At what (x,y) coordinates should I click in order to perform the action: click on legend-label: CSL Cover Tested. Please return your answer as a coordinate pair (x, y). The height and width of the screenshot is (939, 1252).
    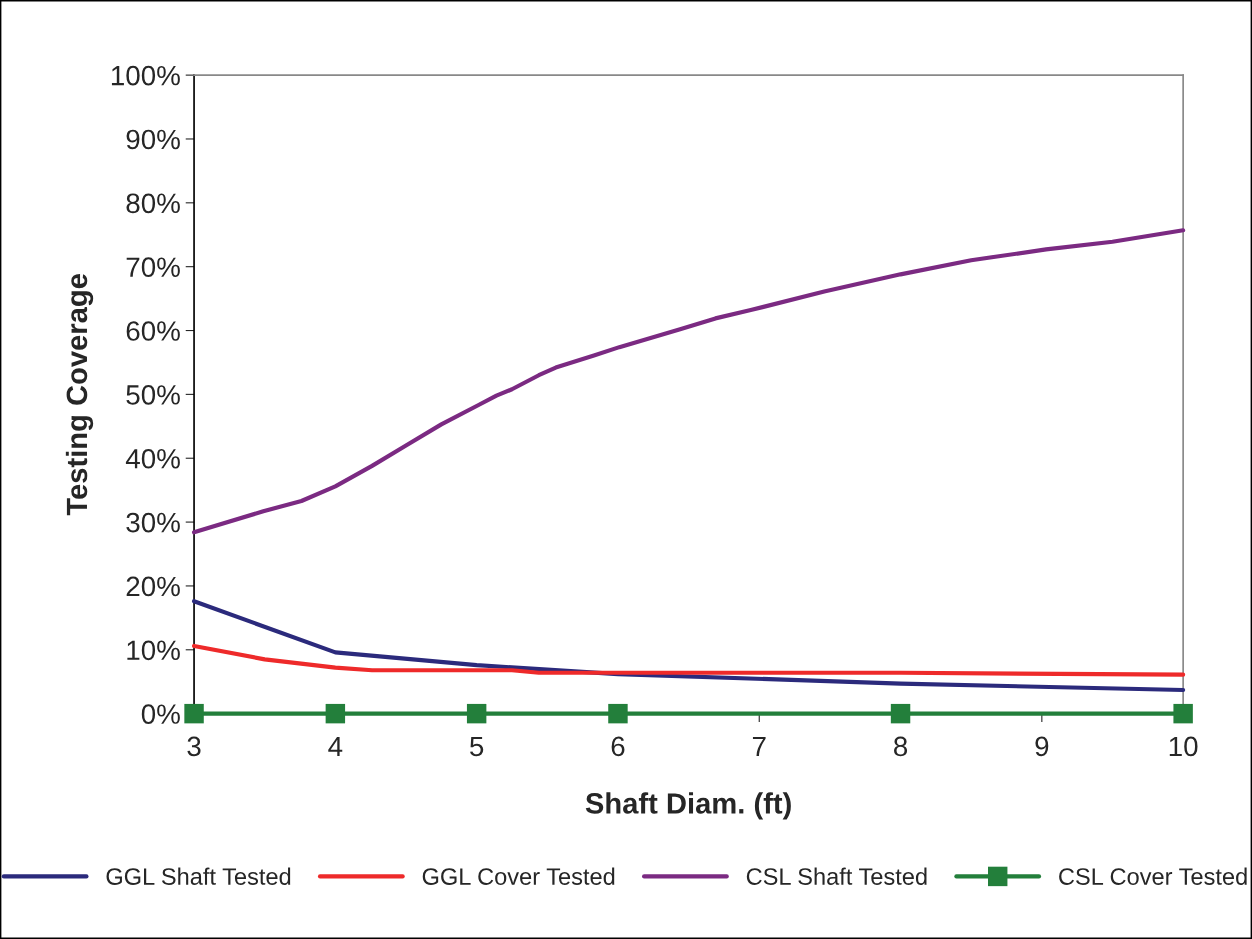
    Looking at the image, I should click on (1153, 876).